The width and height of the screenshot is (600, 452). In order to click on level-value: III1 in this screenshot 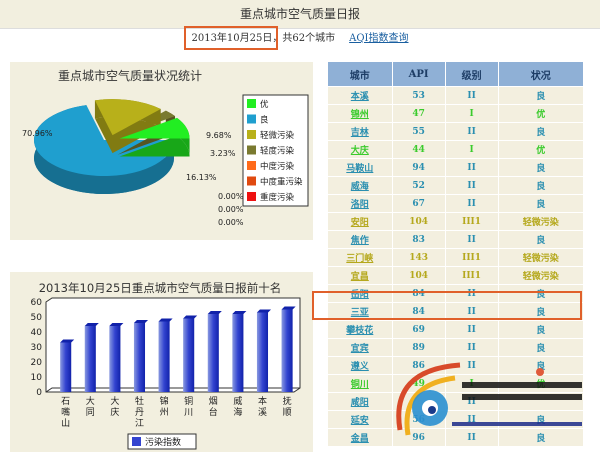, I will do `click(471, 275)`.